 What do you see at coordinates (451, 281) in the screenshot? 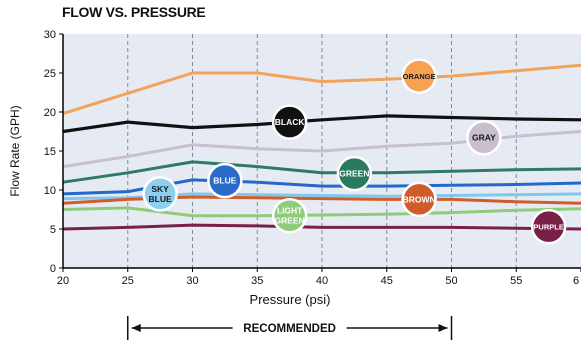
I see `x-tick-label: 50` at bounding box center [451, 281].